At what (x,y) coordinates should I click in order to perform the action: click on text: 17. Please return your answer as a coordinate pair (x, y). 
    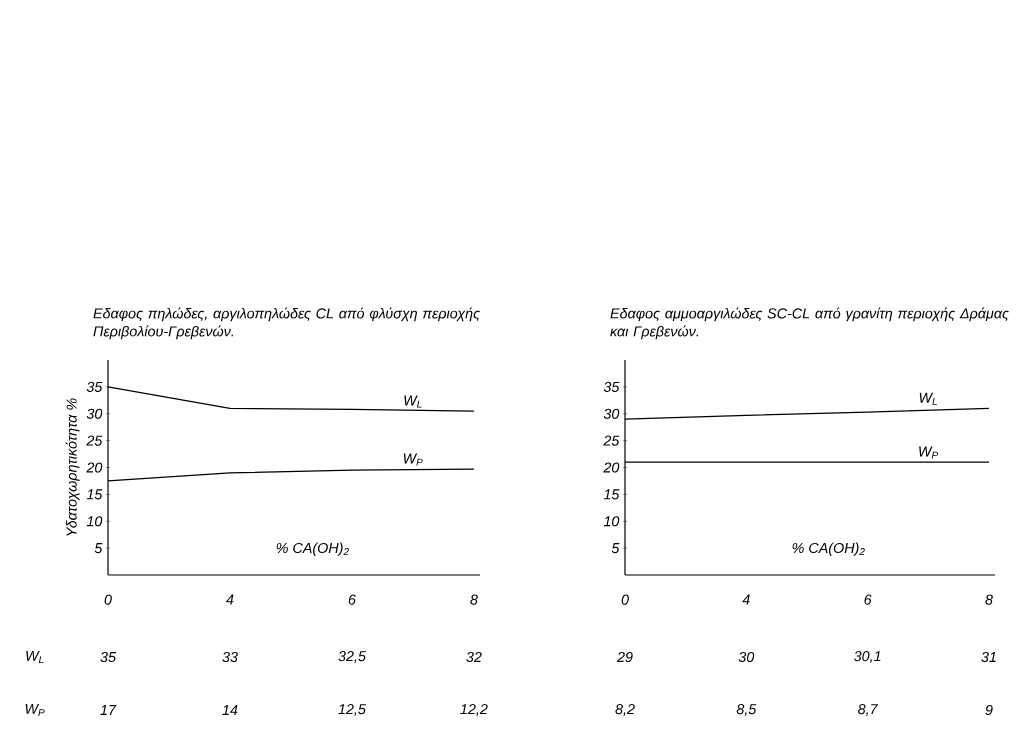
    Looking at the image, I should click on (108, 710).